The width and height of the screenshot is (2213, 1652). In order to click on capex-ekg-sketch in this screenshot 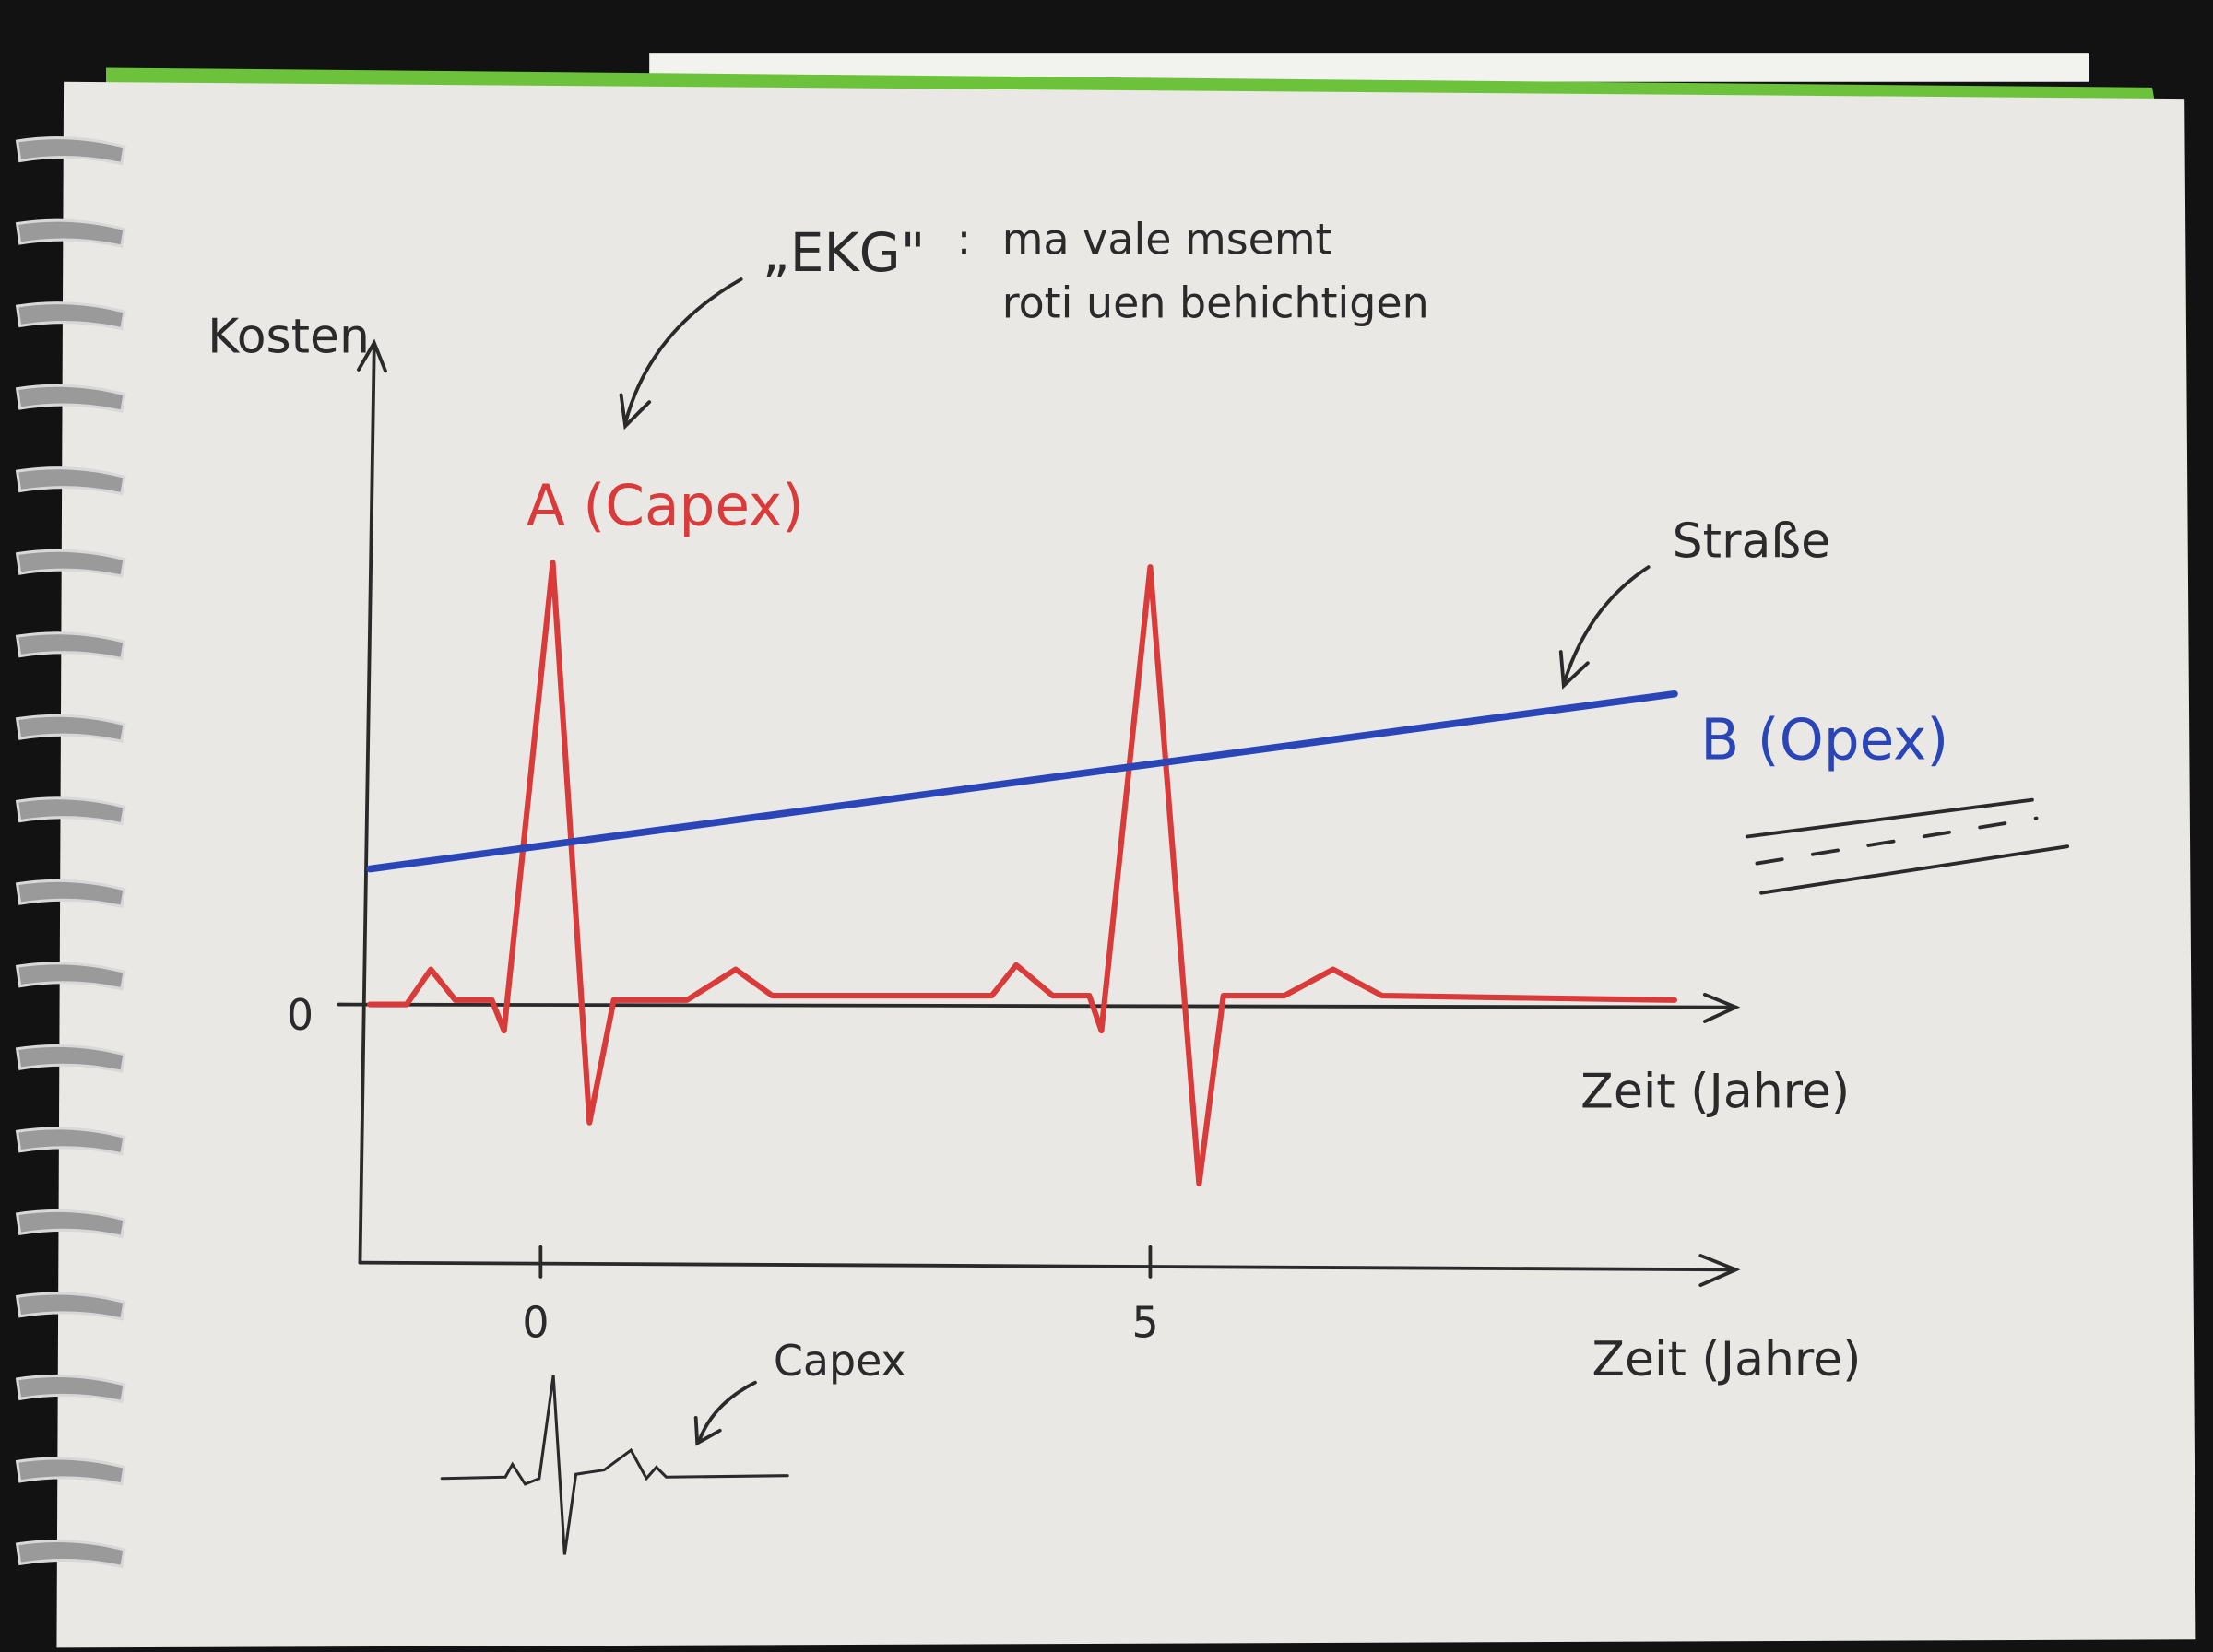, I will do `click(614, 1465)`.